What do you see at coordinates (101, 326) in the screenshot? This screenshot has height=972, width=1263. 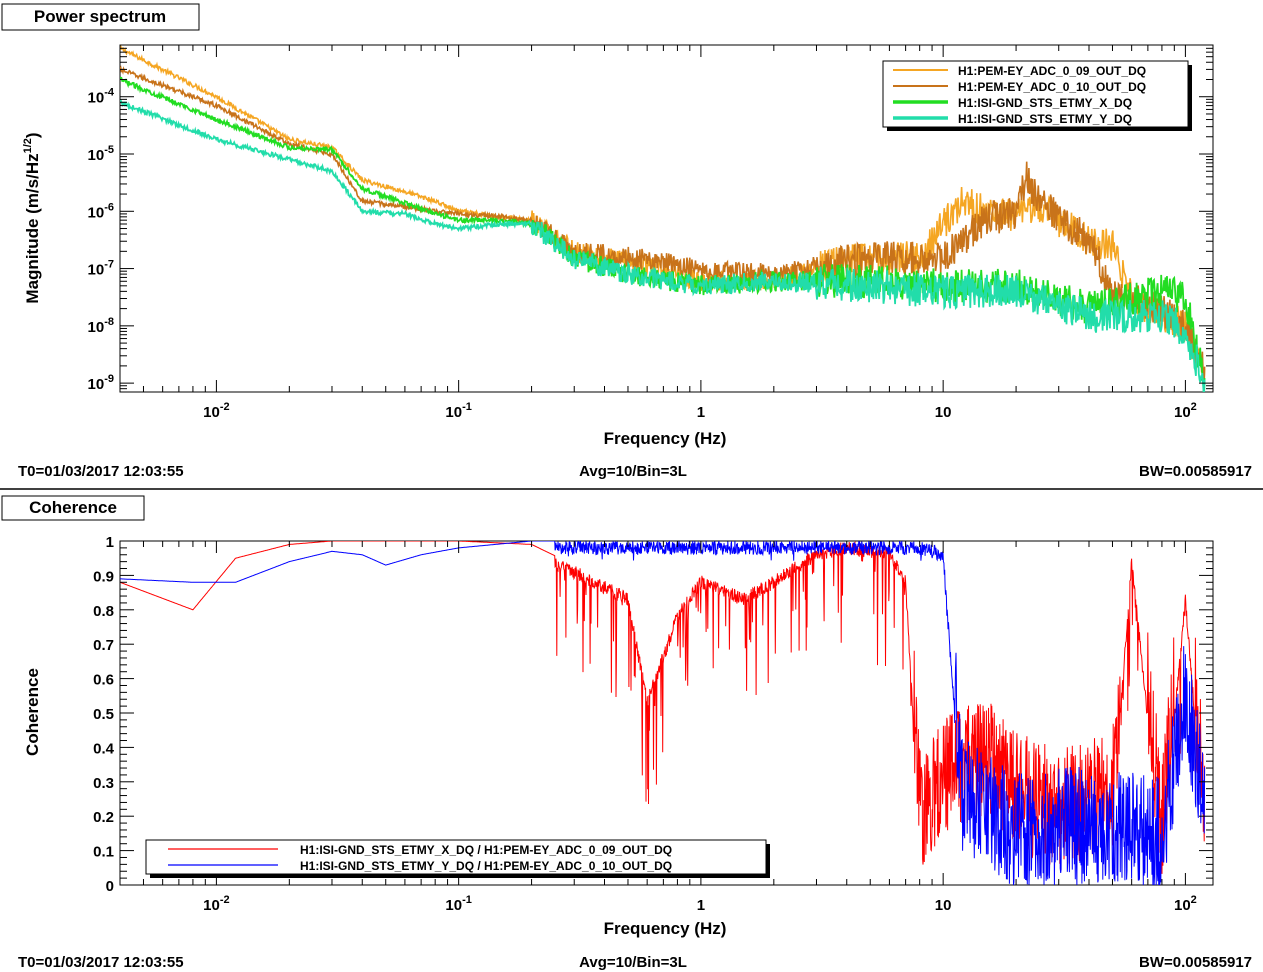 I see `y-tick-label: 10⁻⁸` at bounding box center [101, 326].